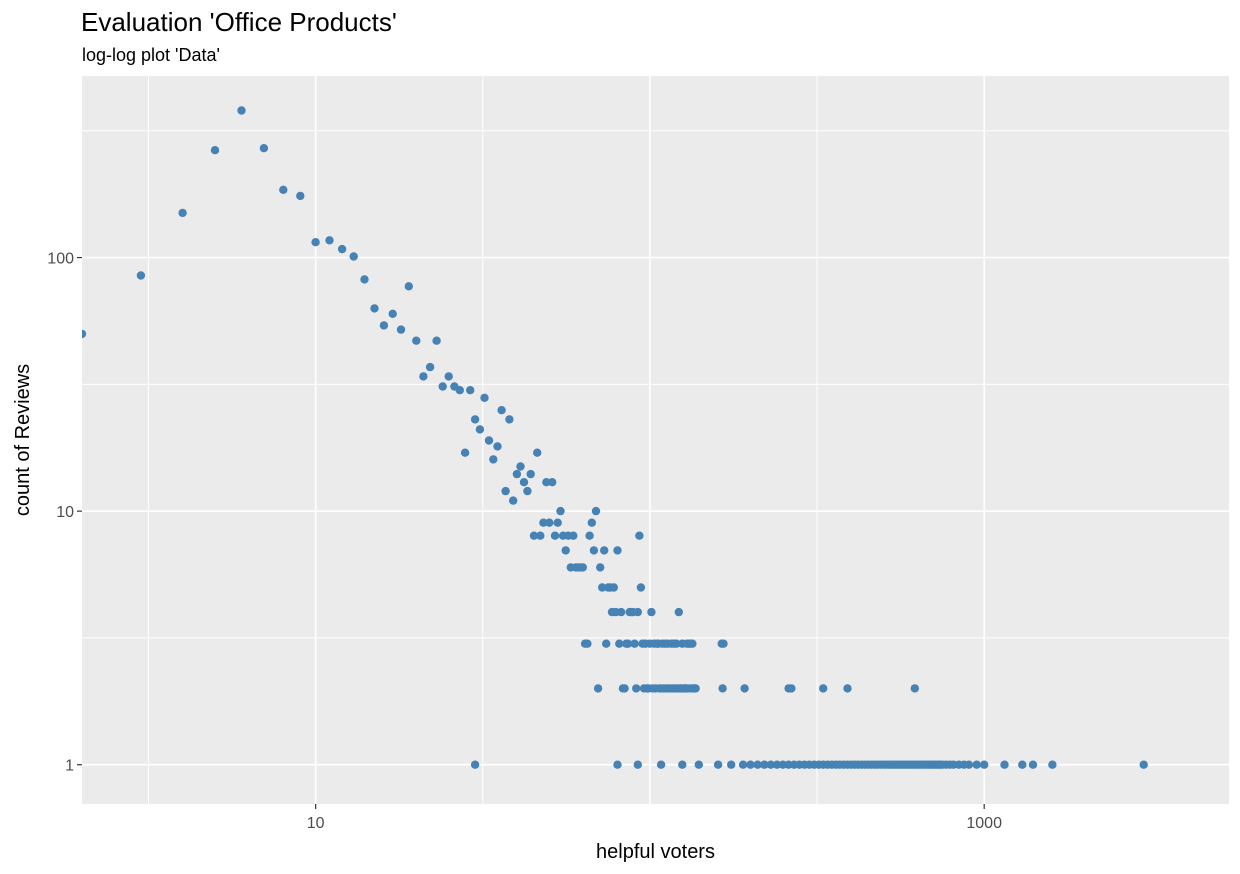 The height and width of the screenshot is (874, 1240). What do you see at coordinates (69, 766) in the screenshot?
I see `y-tick-label: 1` at bounding box center [69, 766].